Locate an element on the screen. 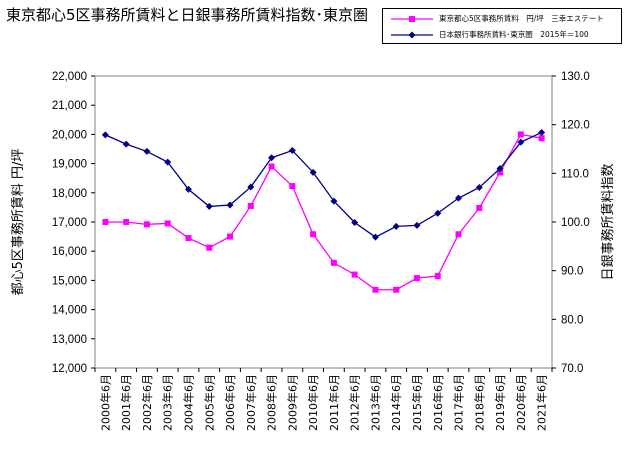 This screenshot has height=455, width=630. y-tick-label: 20,000 is located at coordinates (69, 135).